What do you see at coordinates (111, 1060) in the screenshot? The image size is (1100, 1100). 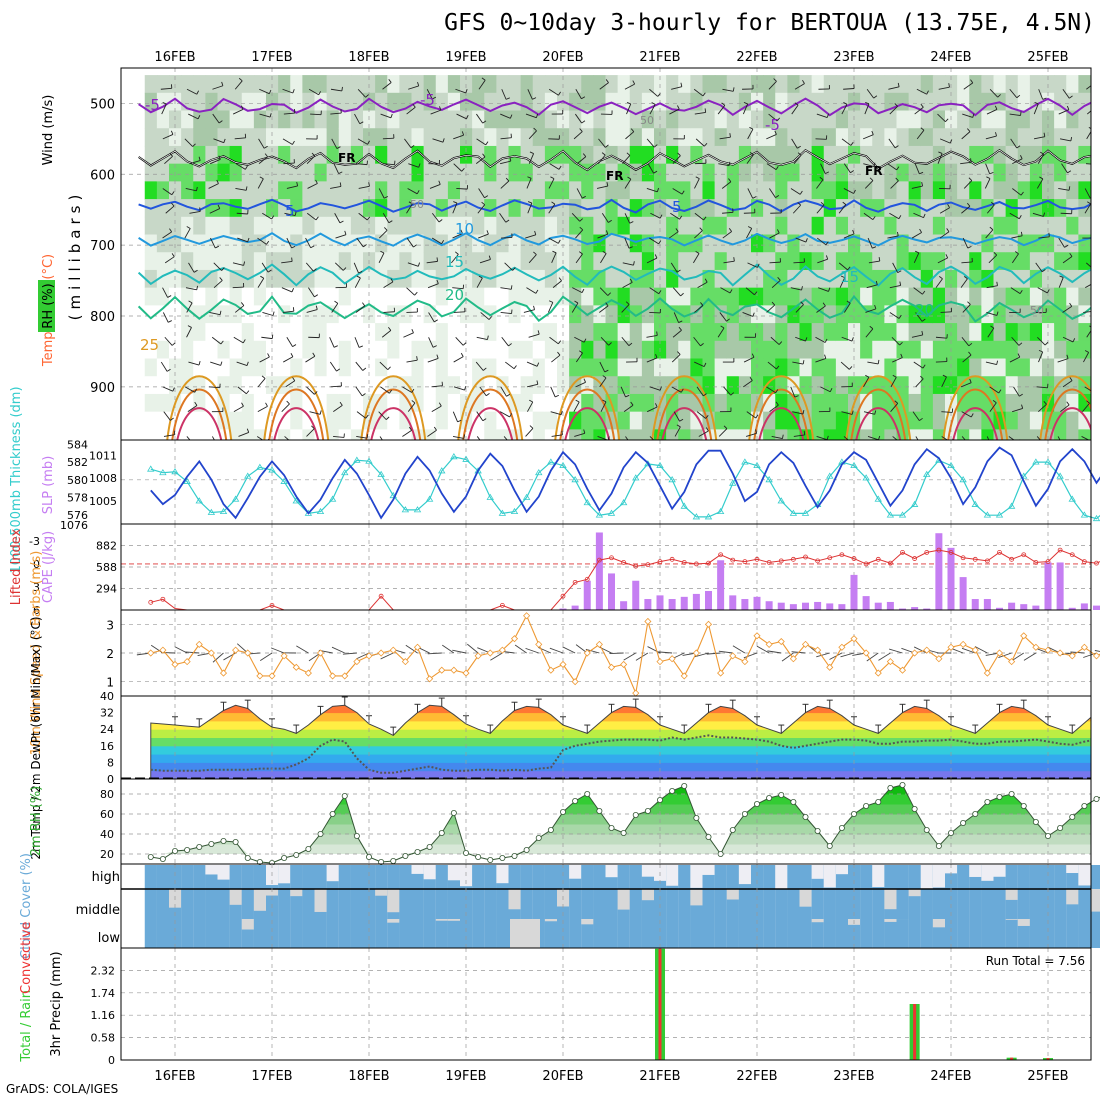 I see `precip-tick-label: 0` at bounding box center [111, 1060].